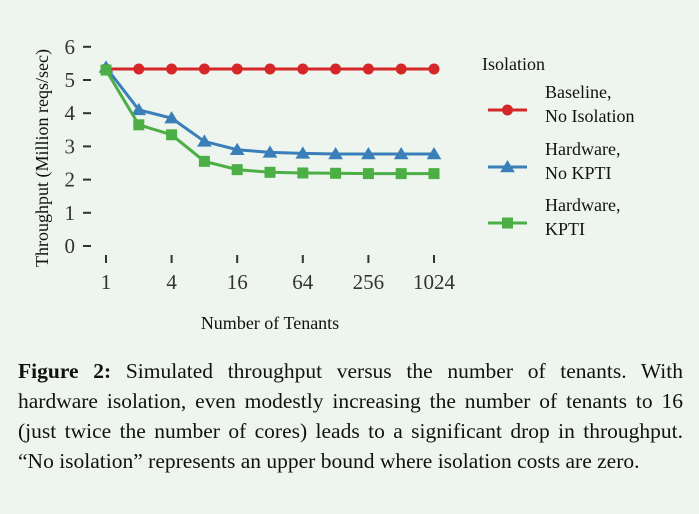 This screenshot has height=514, width=699. I want to click on x-tick-label-1024: 1024, so click(434, 282).